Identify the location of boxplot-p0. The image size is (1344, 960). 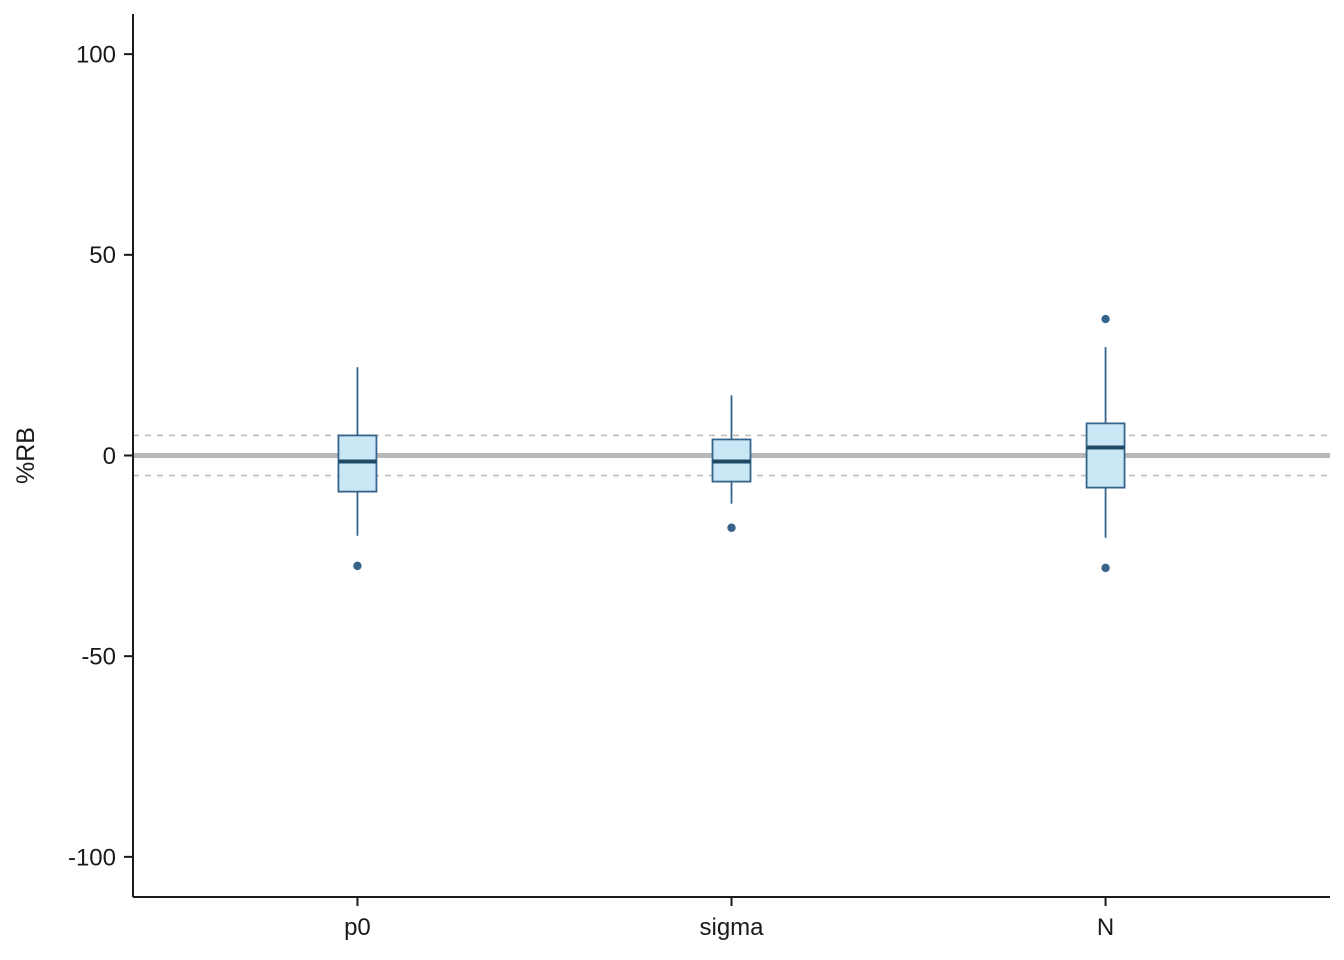
(357, 469).